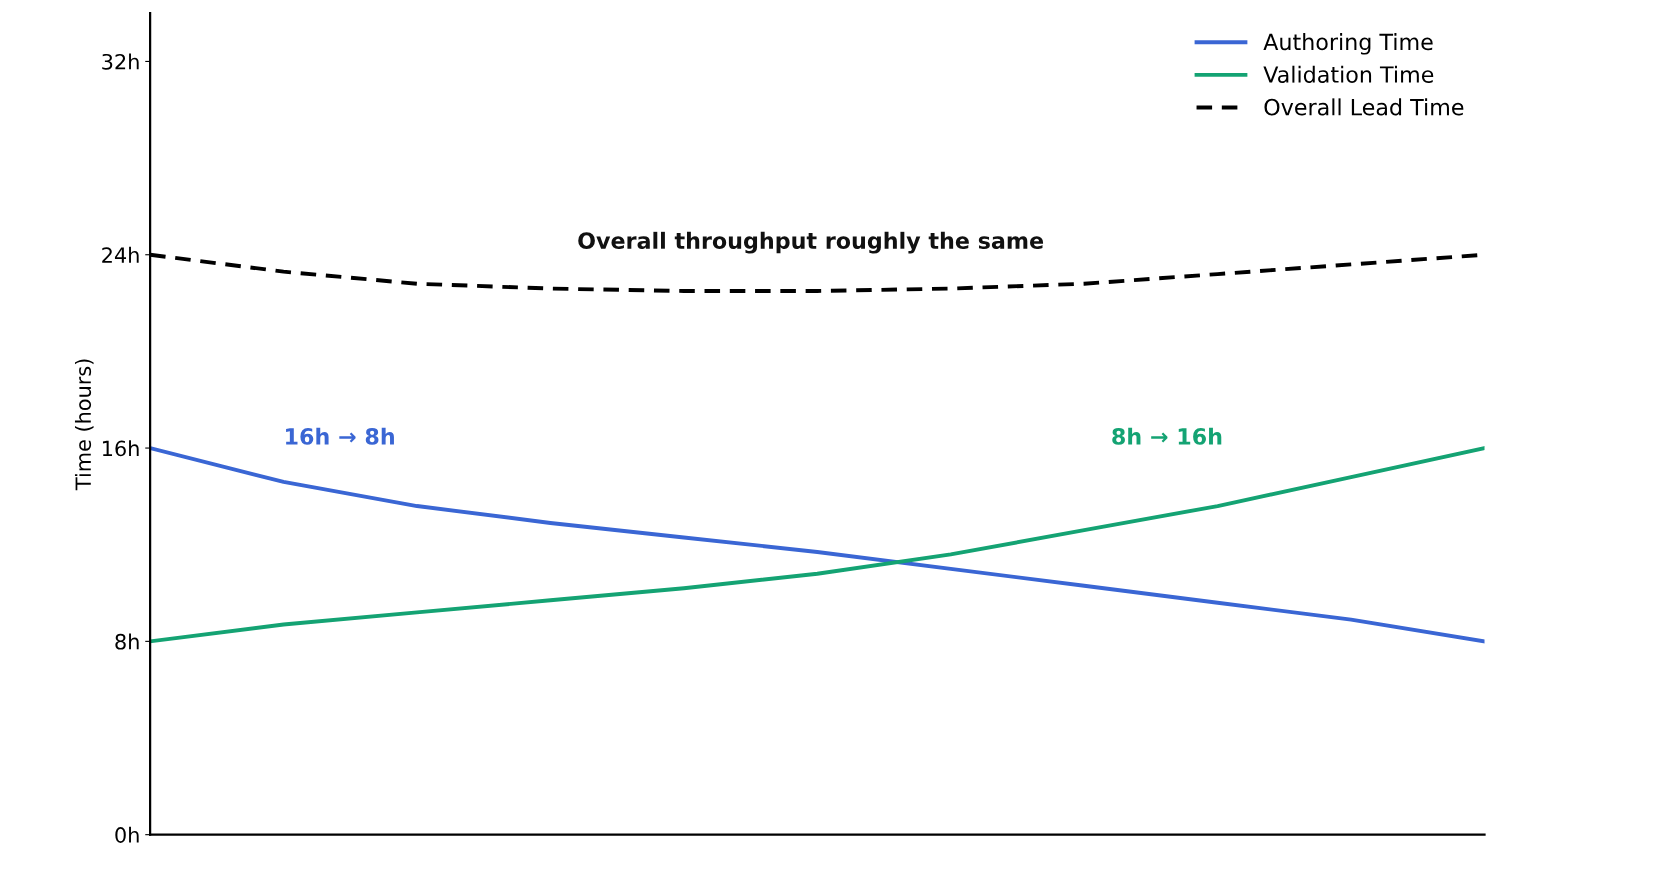  Describe the element at coordinates (811, 242) in the screenshot. I see `annotation: Overall throughput roughly the same` at that location.